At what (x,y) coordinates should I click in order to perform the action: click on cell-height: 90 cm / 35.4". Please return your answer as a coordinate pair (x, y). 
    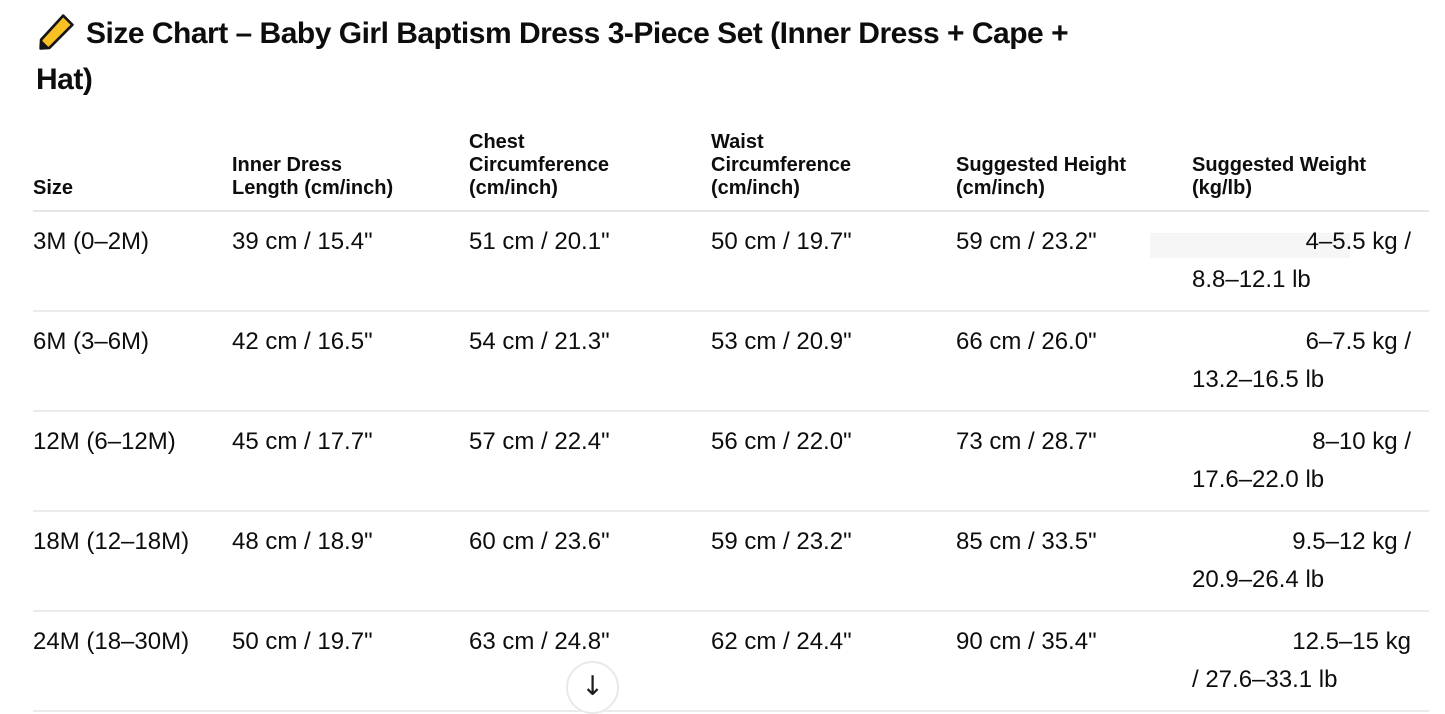
    Looking at the image, I should click on (1074, 661).